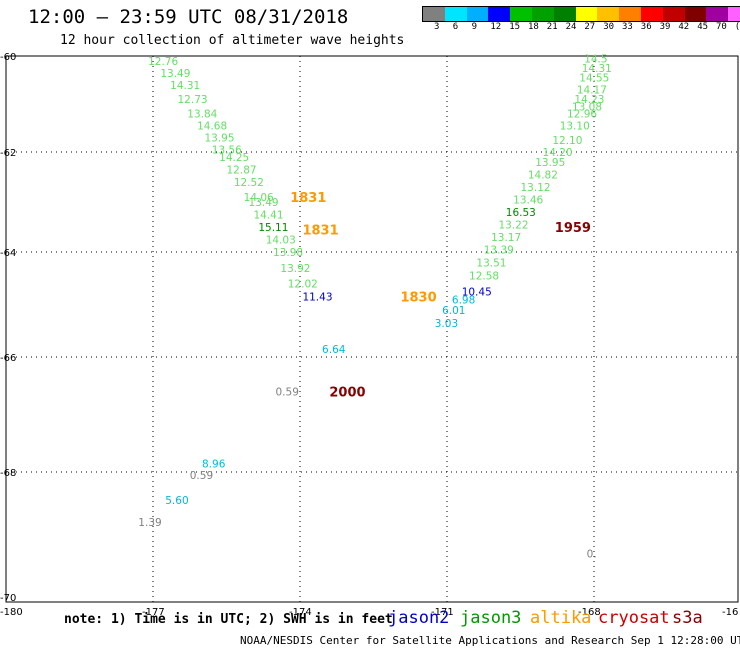 Image resolution: width=740 pixels, height=650 pixels. Describe the element at coordinates (592, 91) in the screenshot. I see `wave-height-label: 14.17` at that location.